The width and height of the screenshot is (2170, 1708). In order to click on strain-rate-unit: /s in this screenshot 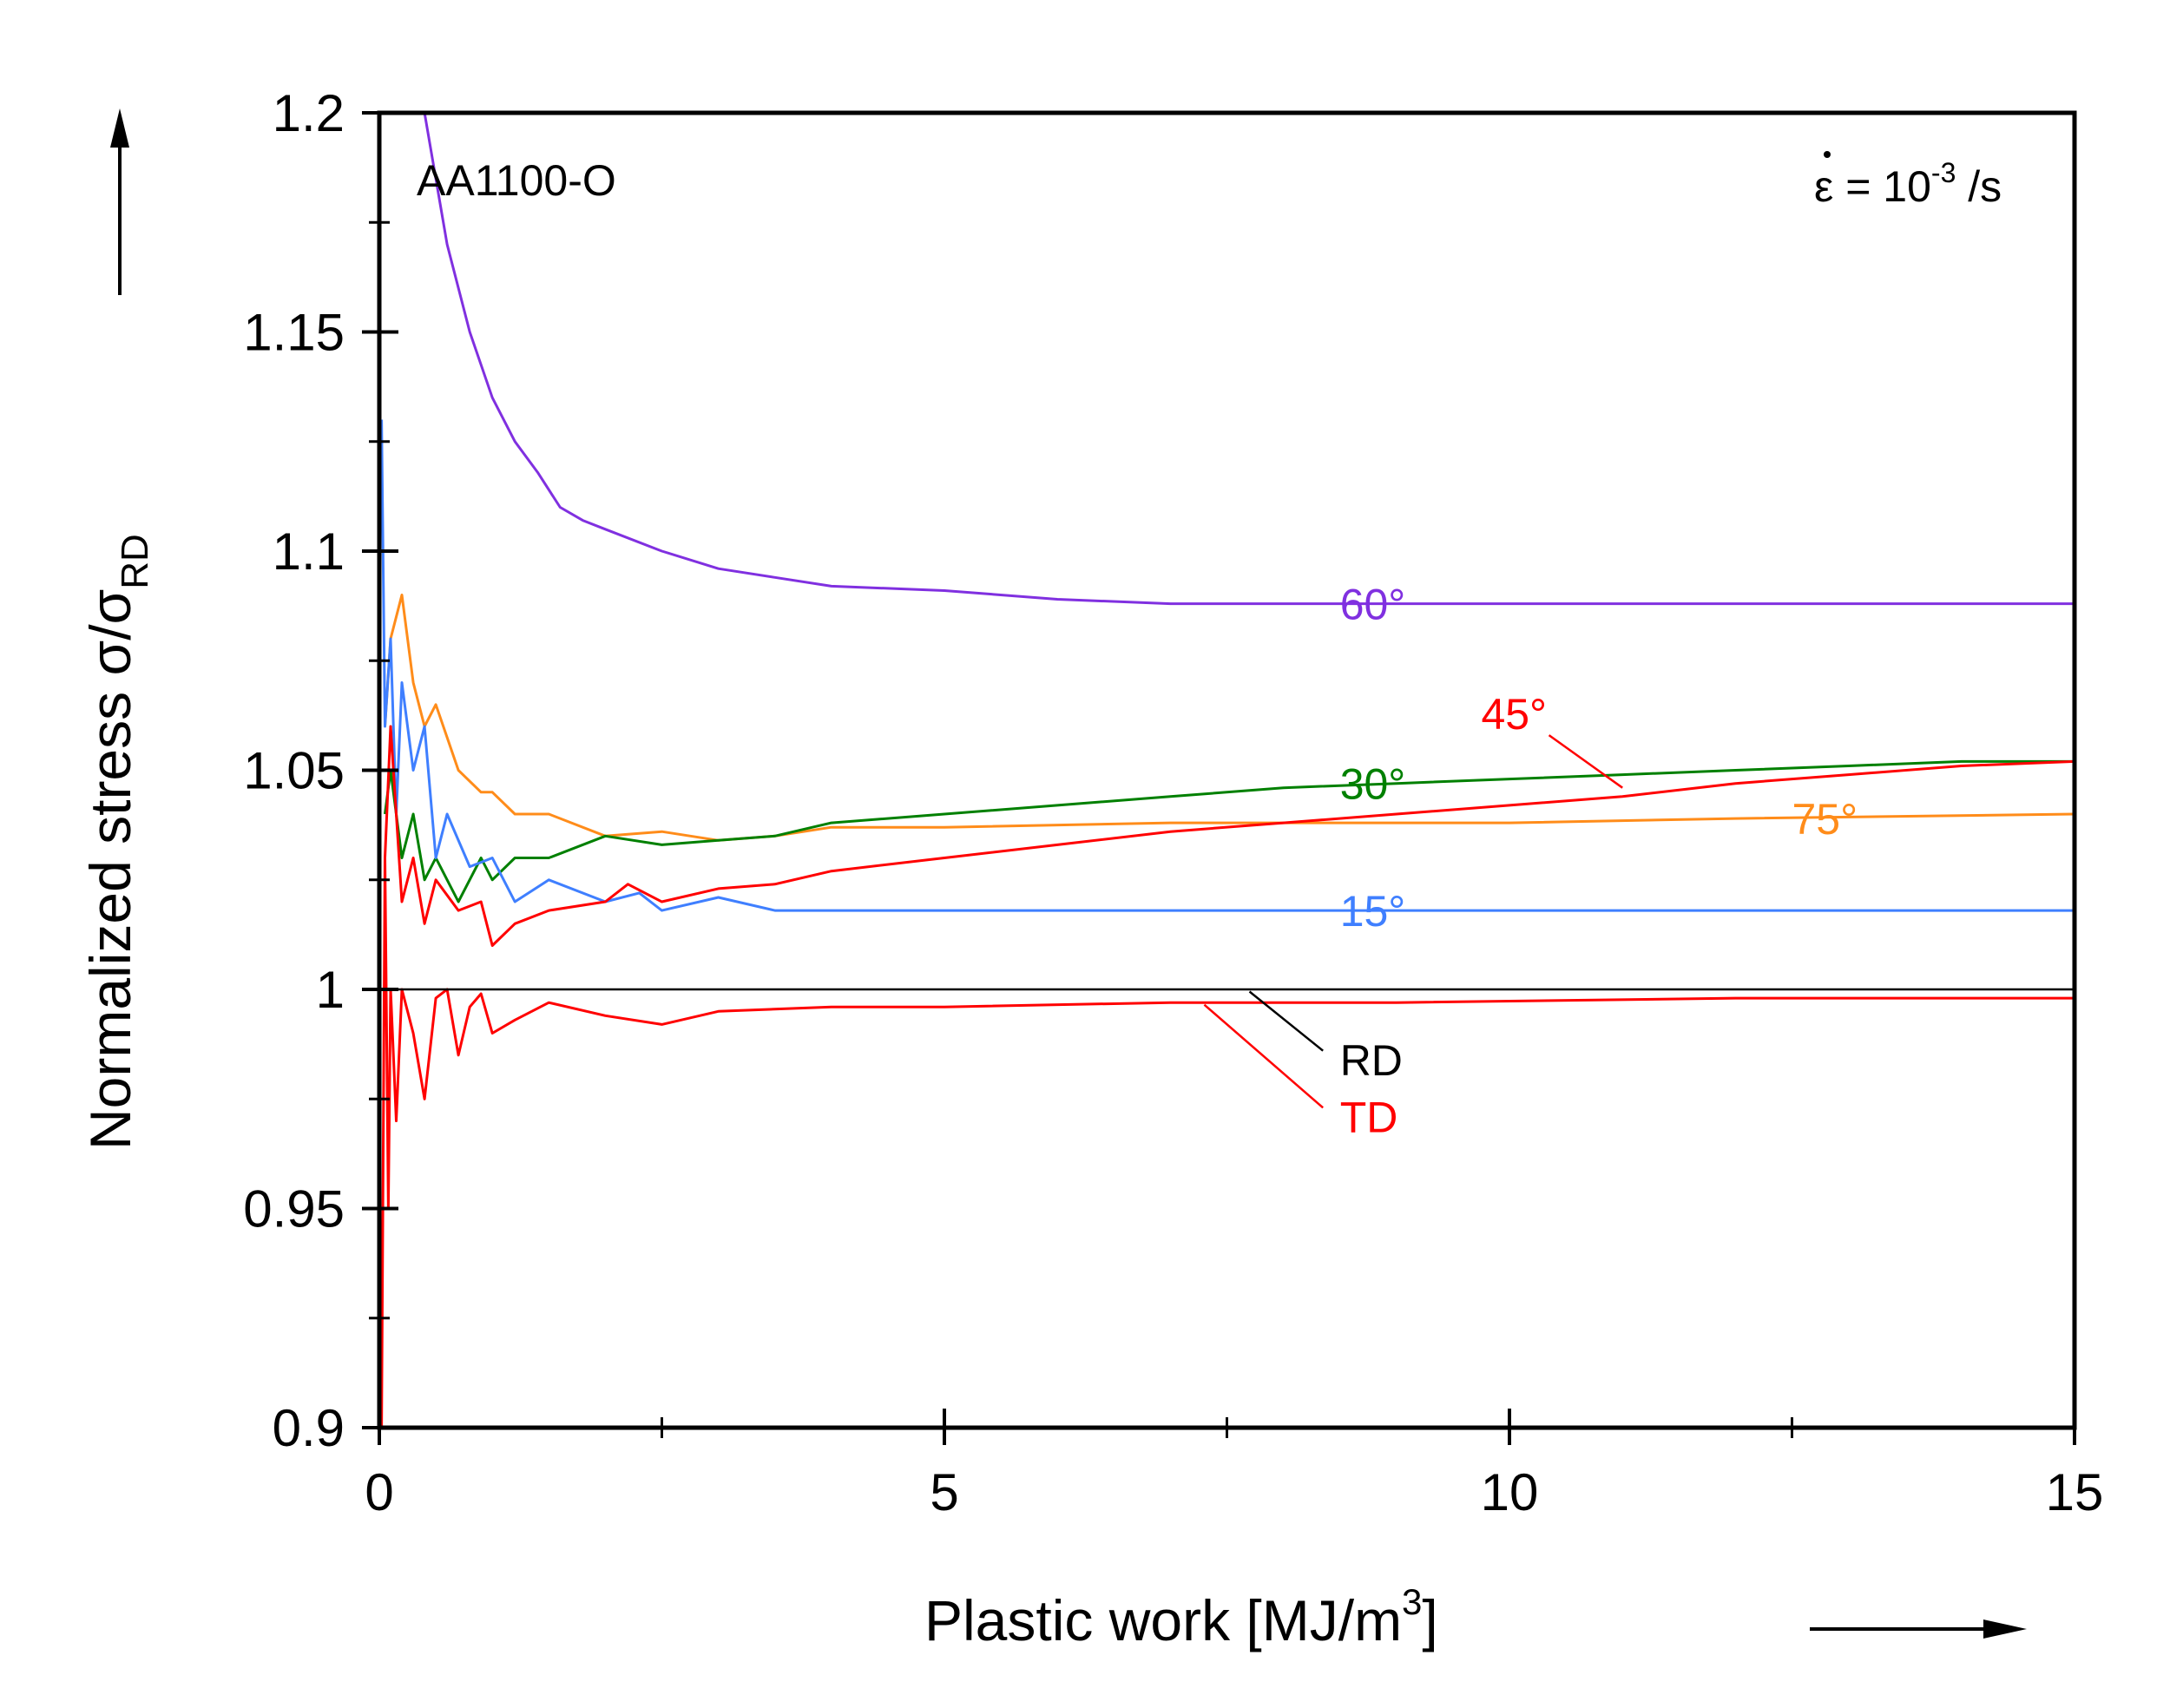, I will do `click(1979, 186)`.